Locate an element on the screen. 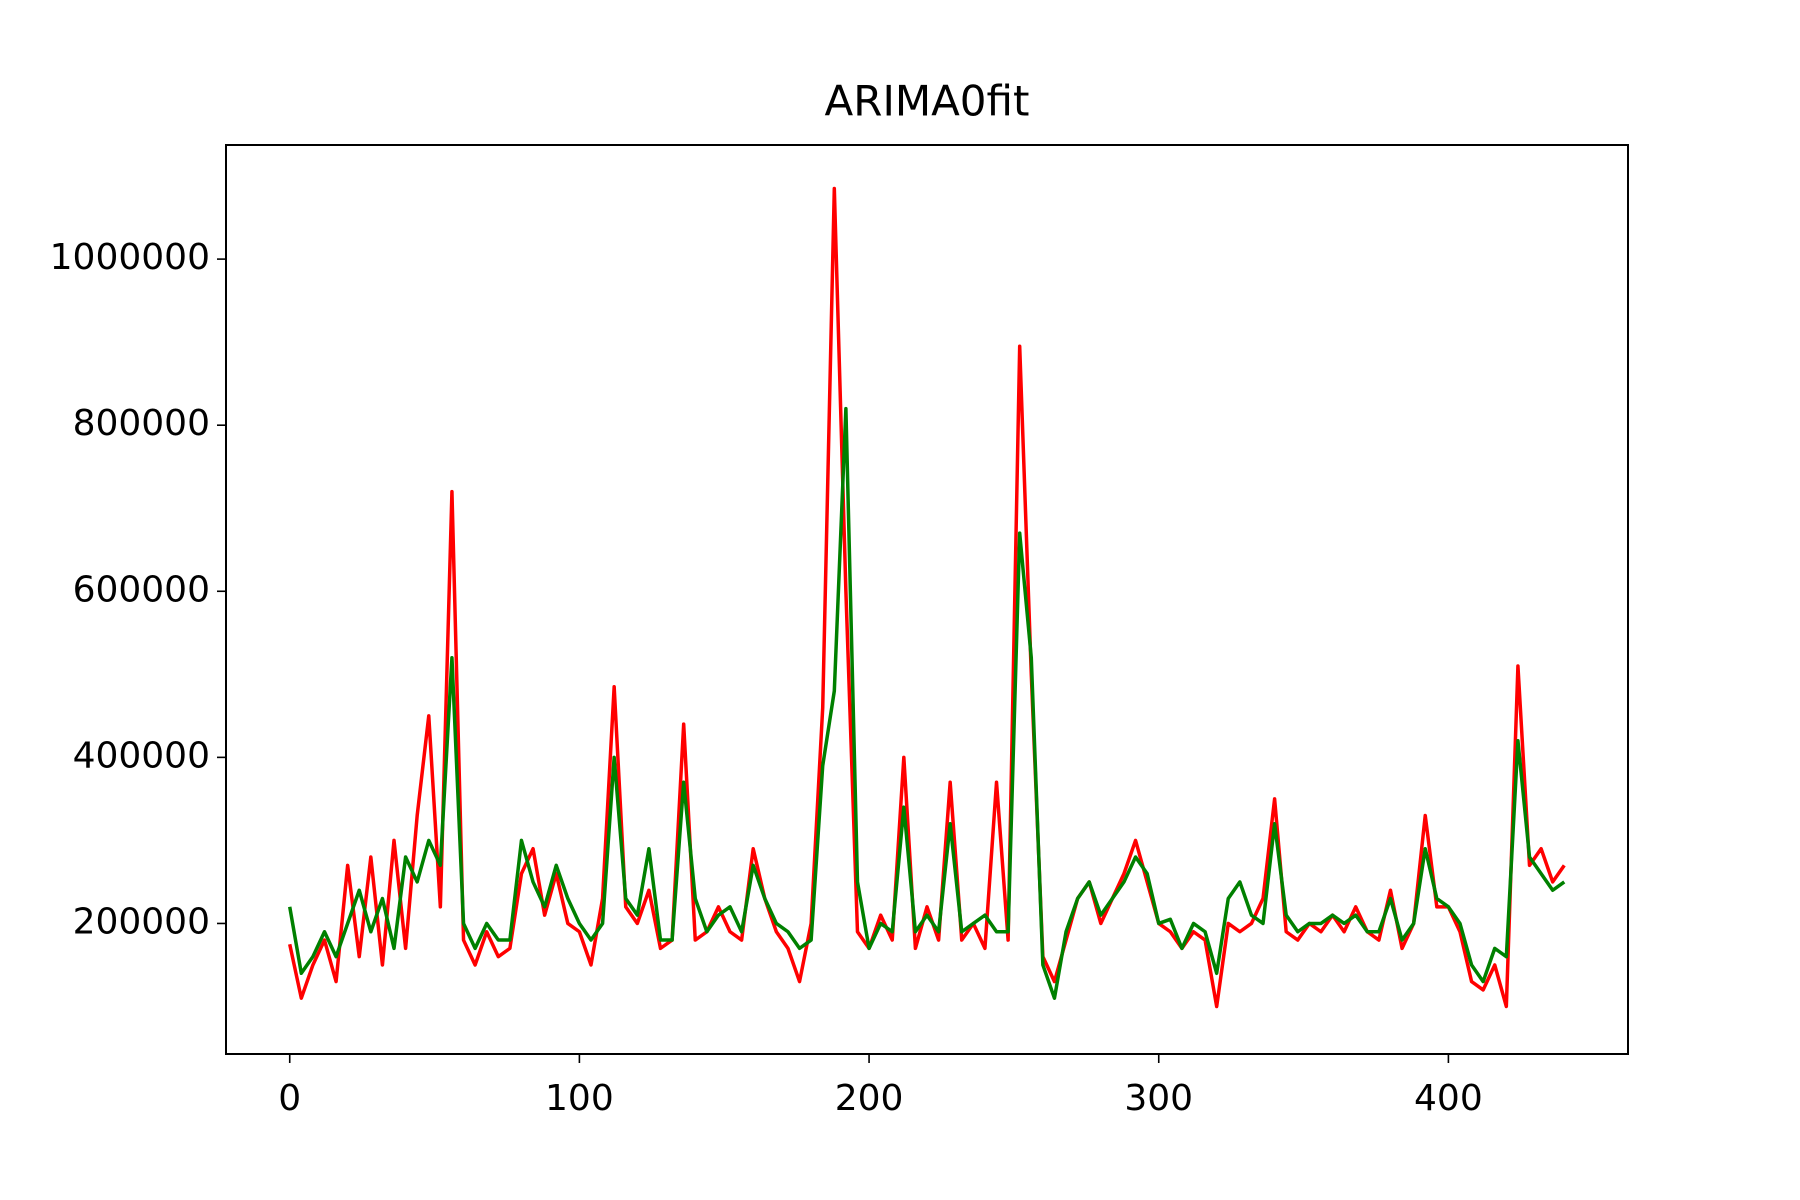  x-tick-label: 100 is located at coordinates (579, 1098).